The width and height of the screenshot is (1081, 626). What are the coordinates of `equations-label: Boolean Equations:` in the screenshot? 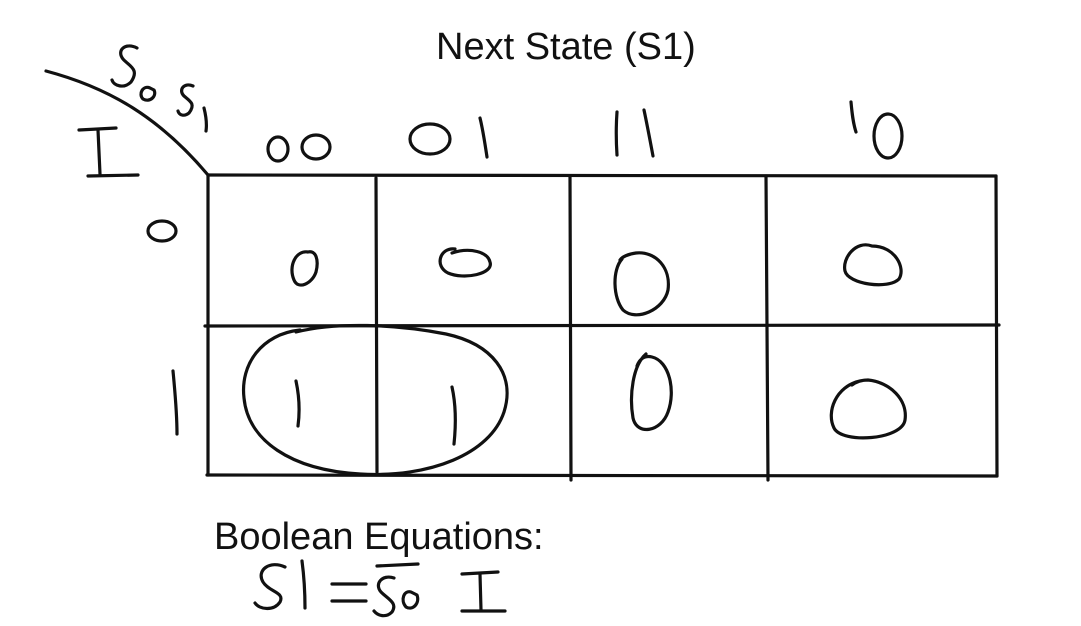 It's located at (379, 537).